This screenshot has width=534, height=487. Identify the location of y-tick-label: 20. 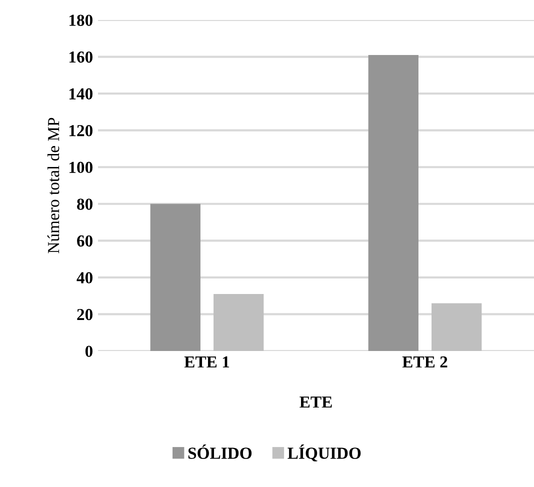
(85, 314).